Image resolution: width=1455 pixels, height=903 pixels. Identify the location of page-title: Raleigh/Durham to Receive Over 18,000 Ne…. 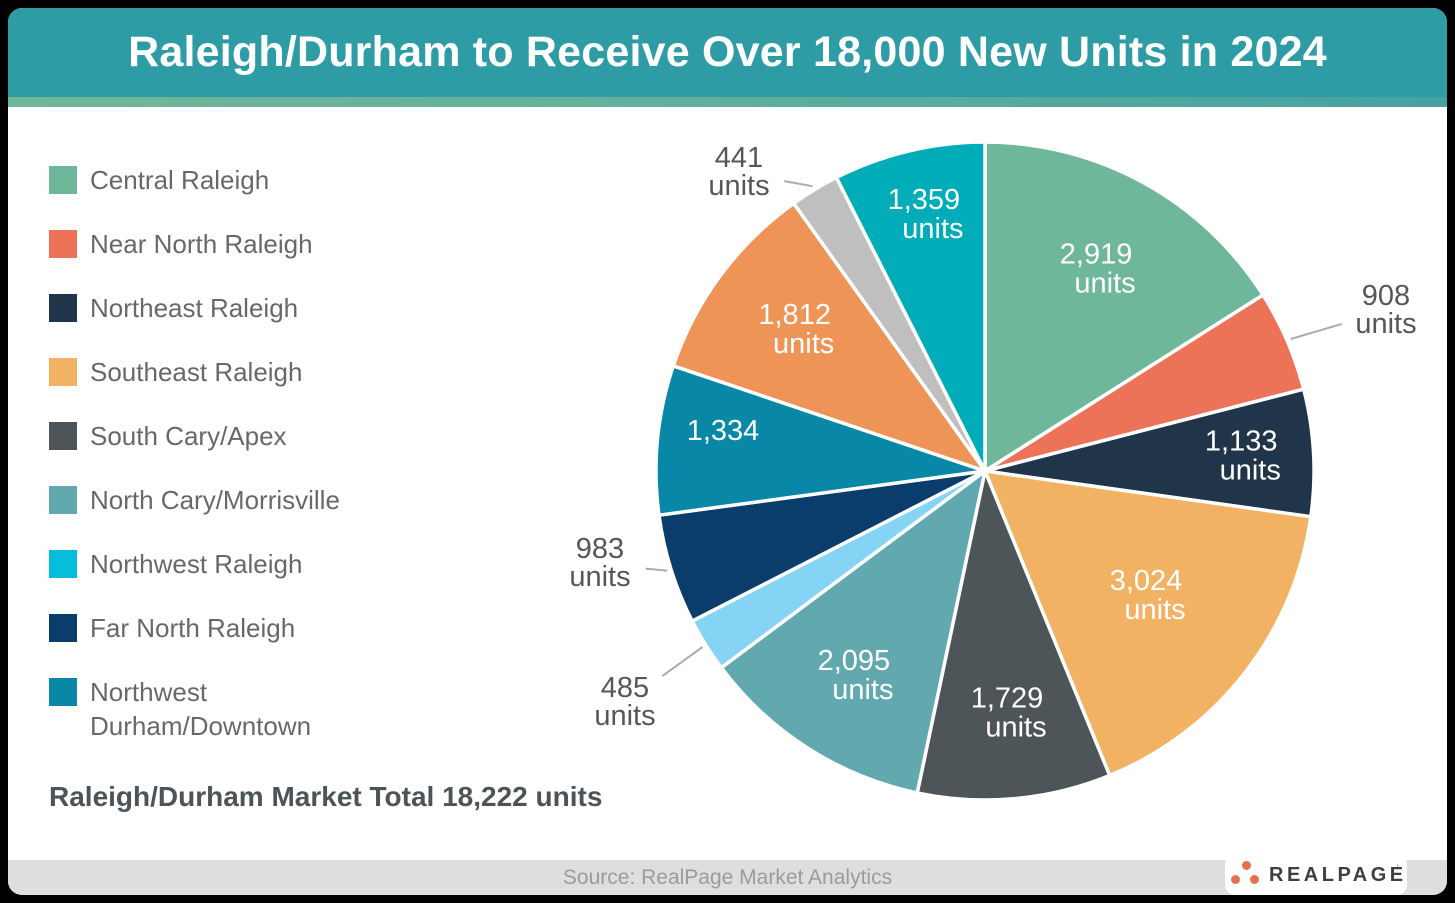
(727, 52).